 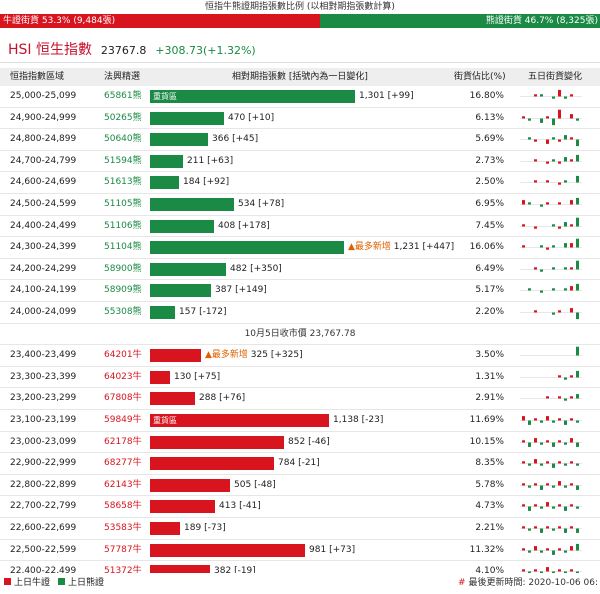 What do you see at coordinates (300, 378) in the screenshot?
I see `table-row: 23,300-23,399 64023牛 130 [+75] 1.31%` at bounding box center [300, 378].